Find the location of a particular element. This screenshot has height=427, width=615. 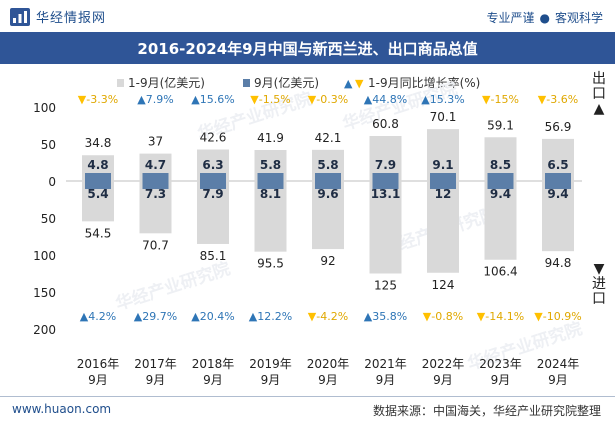

chart-title: 2016-2024年9月中国与新西兰进、出口商品总值 is located at coordinates (307, 48).